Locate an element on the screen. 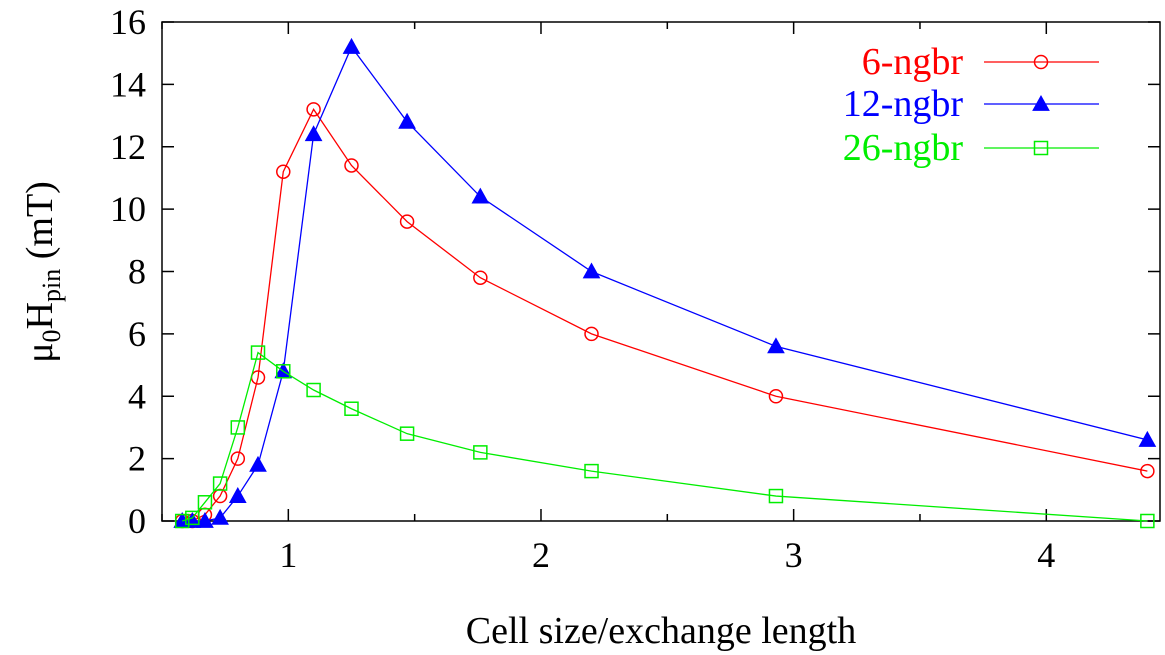 This screenshot has height=655, width=1165. legend-label-12-ngbr: 12-ngbr is located at coordinates (903, 104).